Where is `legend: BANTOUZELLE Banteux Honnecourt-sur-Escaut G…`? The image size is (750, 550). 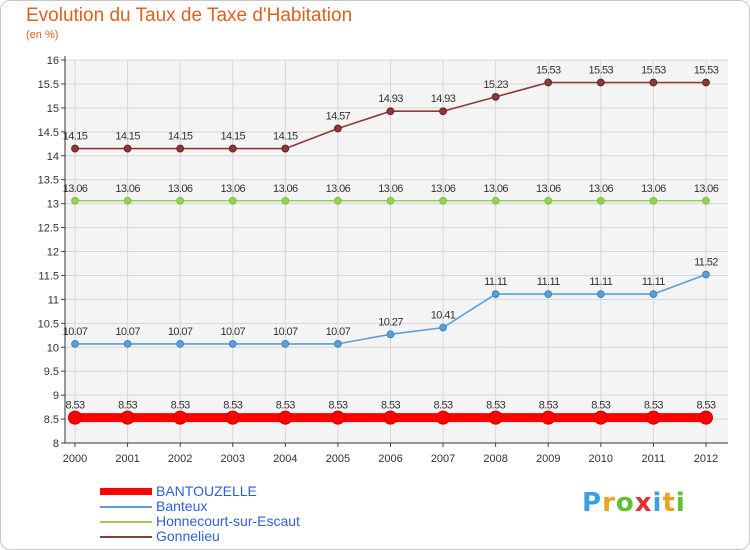
legend: BANTOUZELLE Banteux Honnecourt-sur-Escaut G… is located at coordinates (200, 514).